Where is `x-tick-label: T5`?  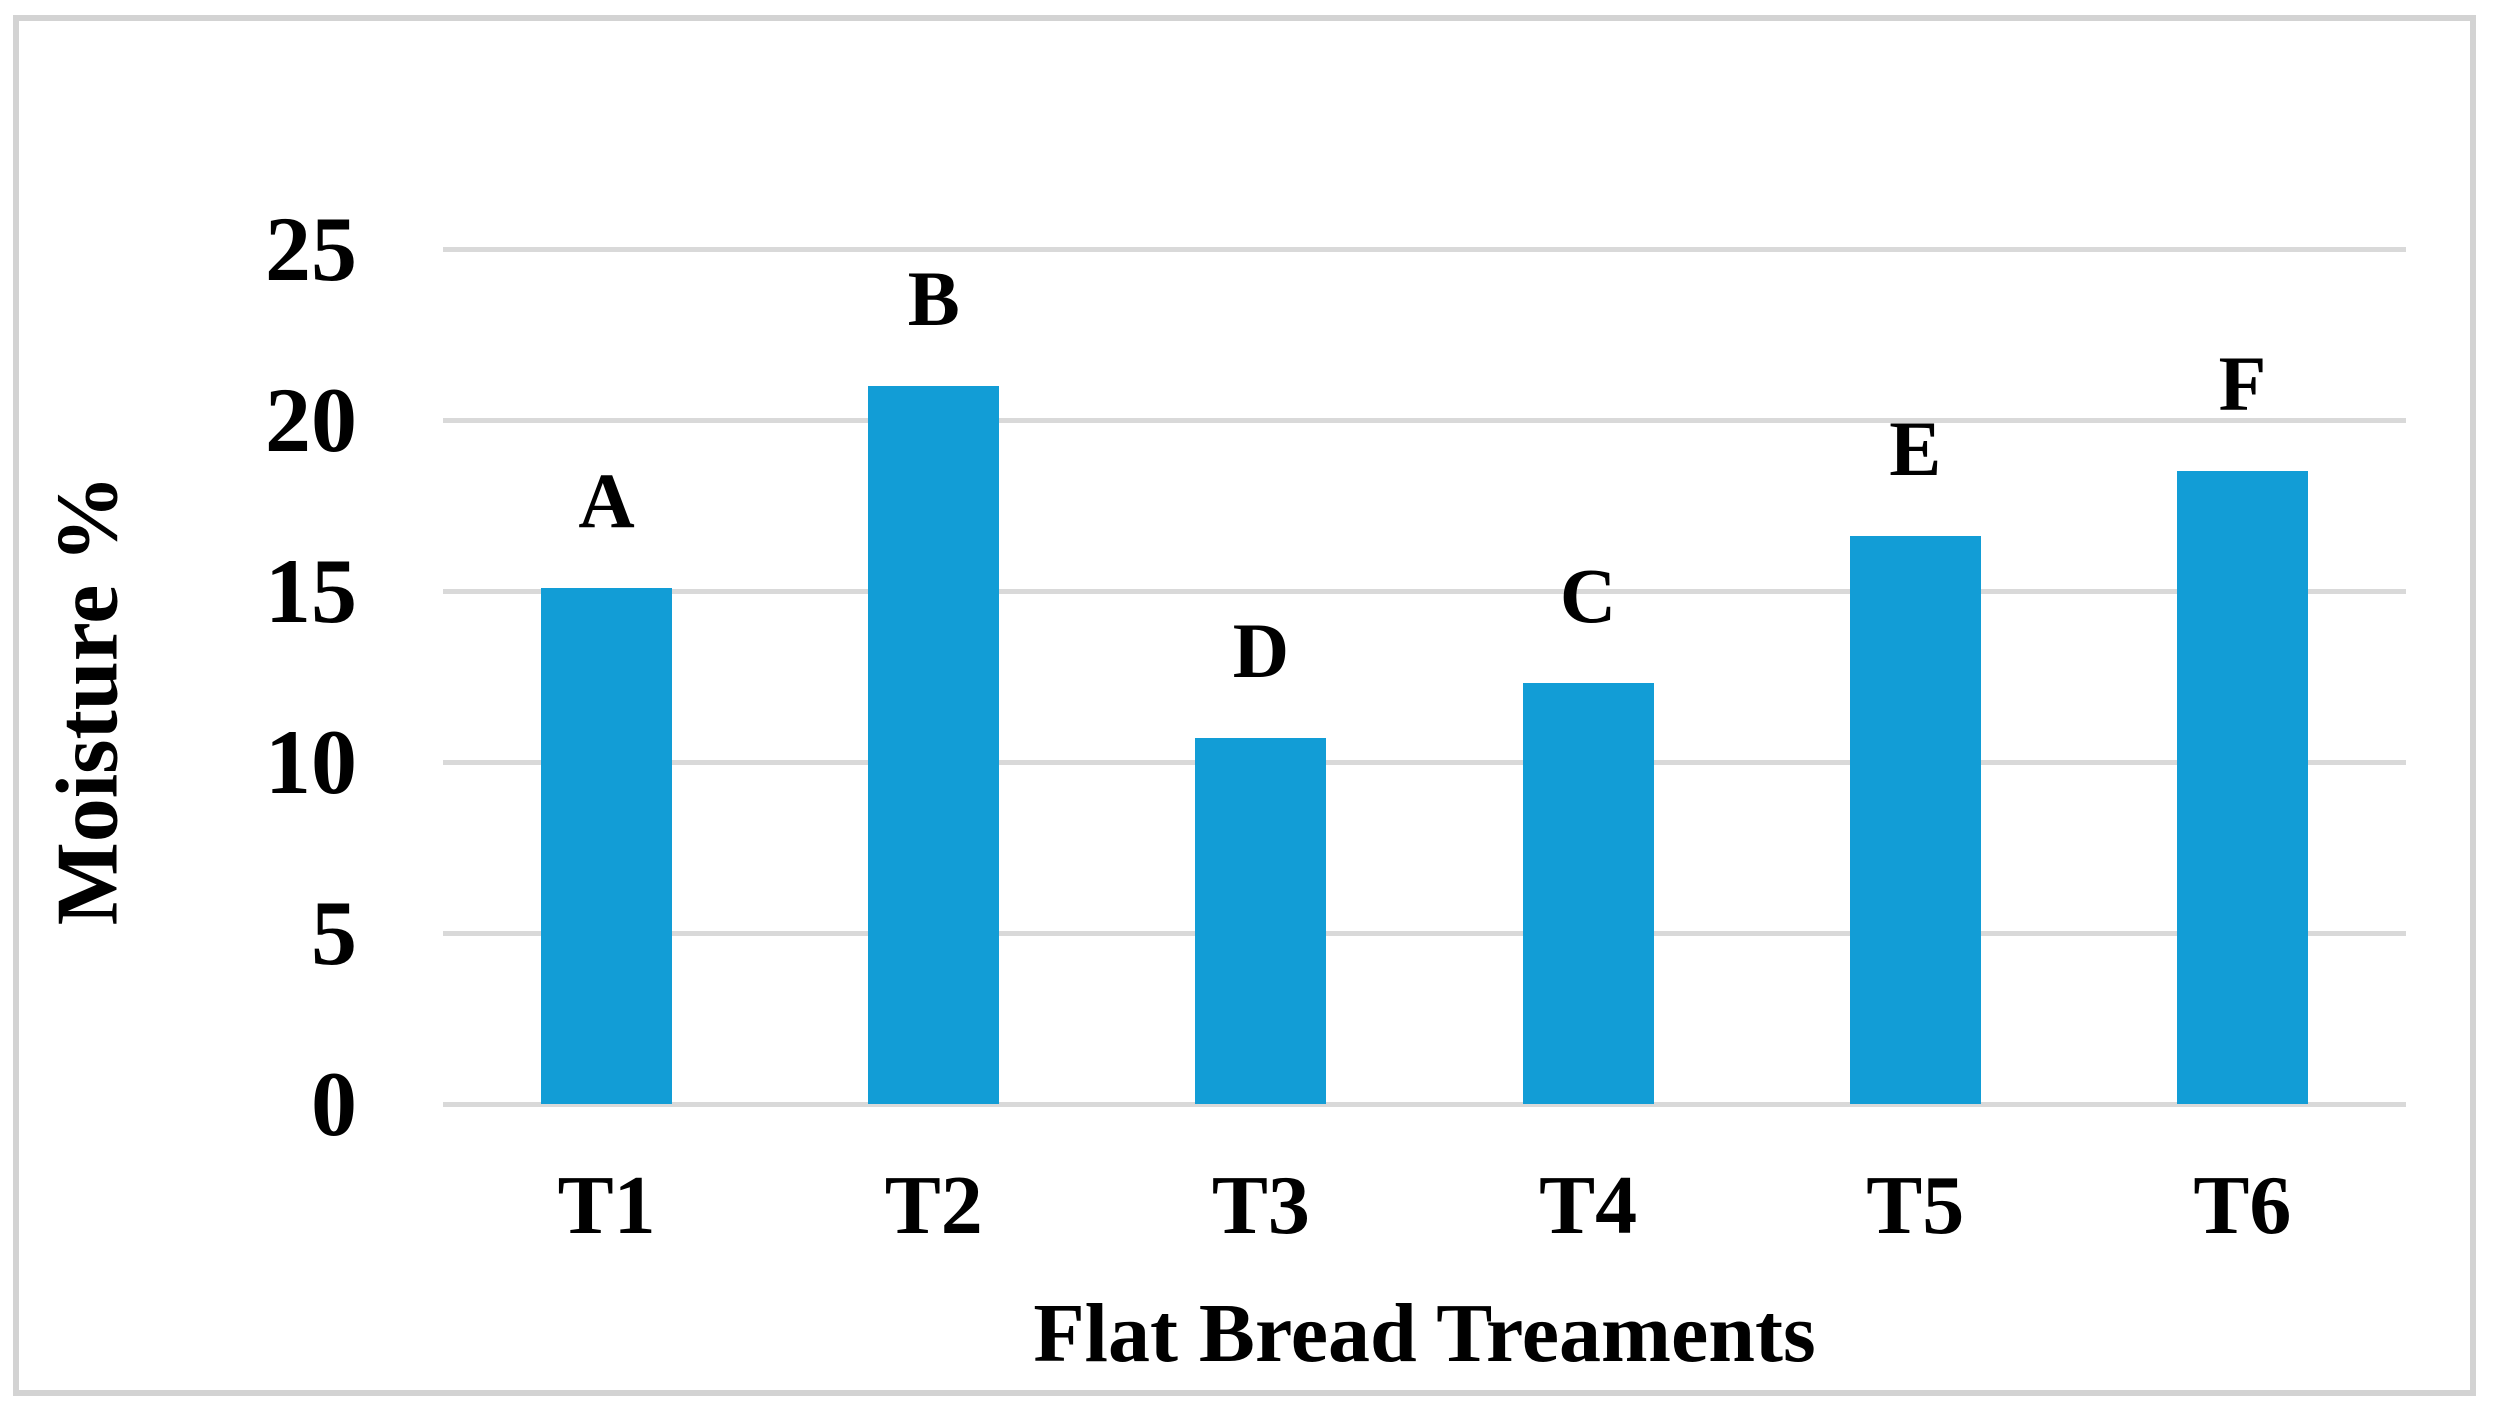 x-tick-label: T5 is located at coordinates (1915, 1205).